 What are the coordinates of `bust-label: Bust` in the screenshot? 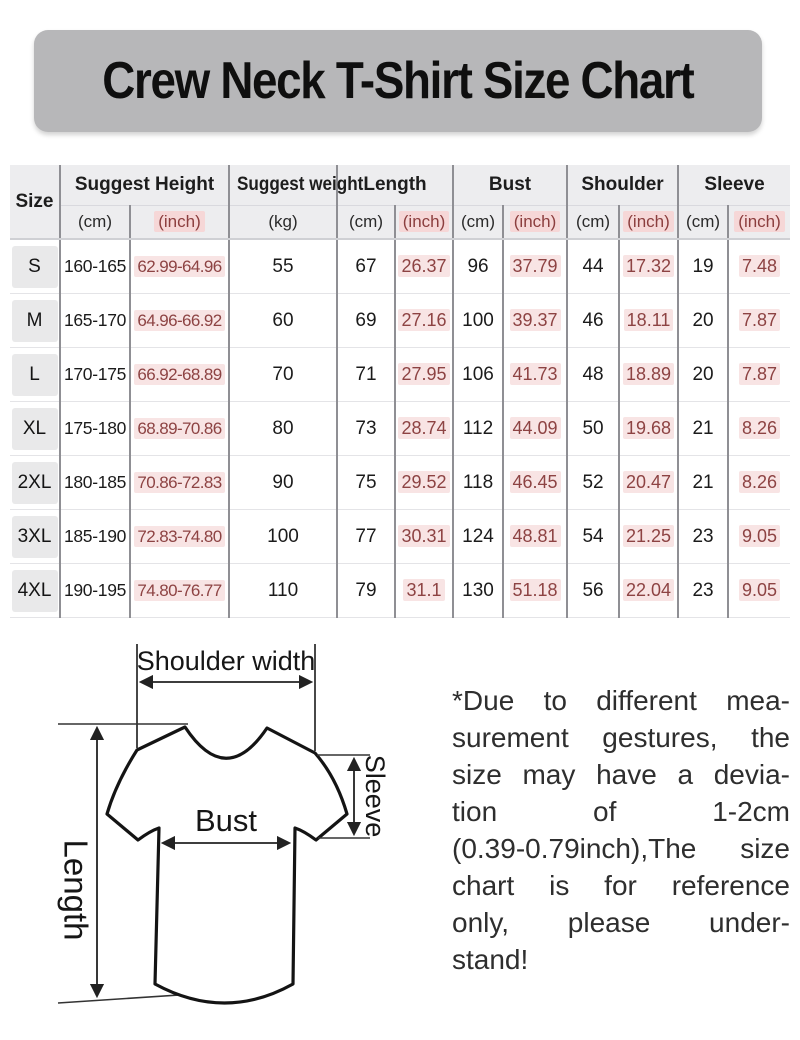 It's located at (226, 820).